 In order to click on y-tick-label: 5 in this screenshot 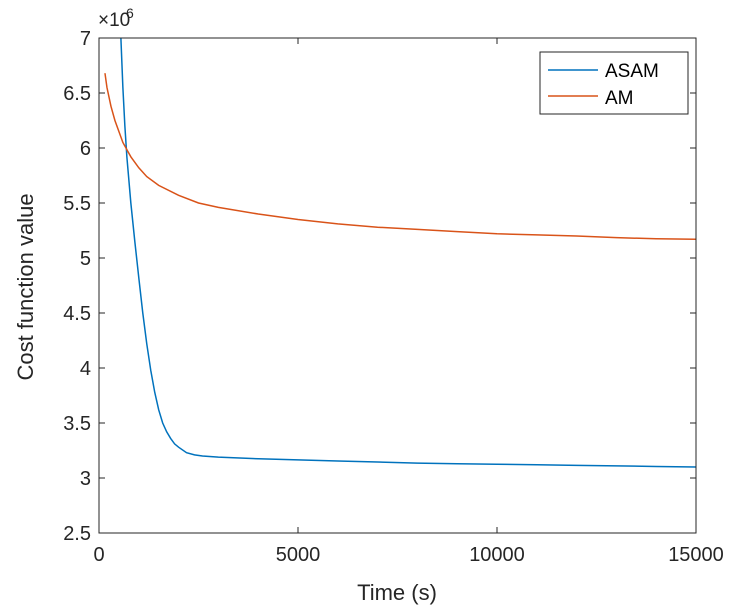, I will do `click(85, 259)`.